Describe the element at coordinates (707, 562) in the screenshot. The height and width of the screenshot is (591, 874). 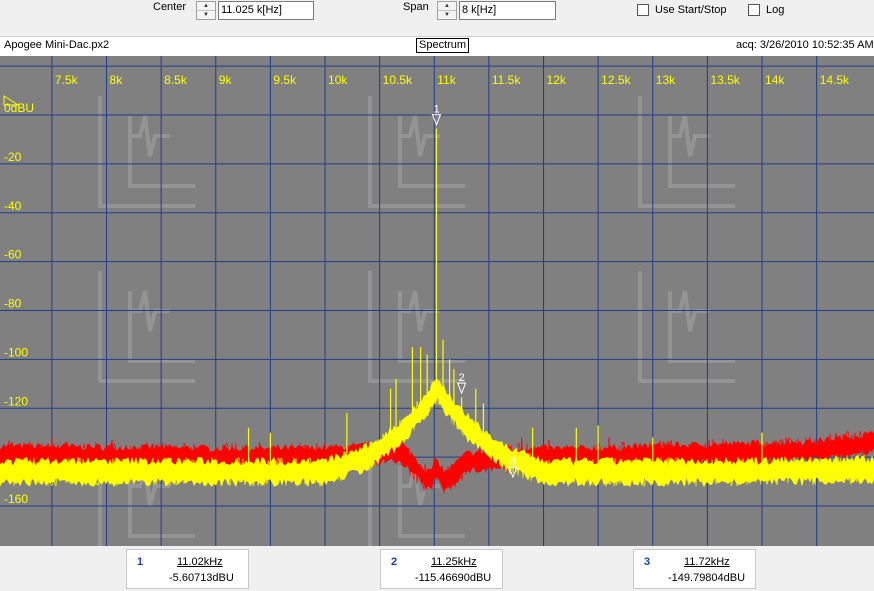
I see `marker-frequency: 11.72kHz` at that location.